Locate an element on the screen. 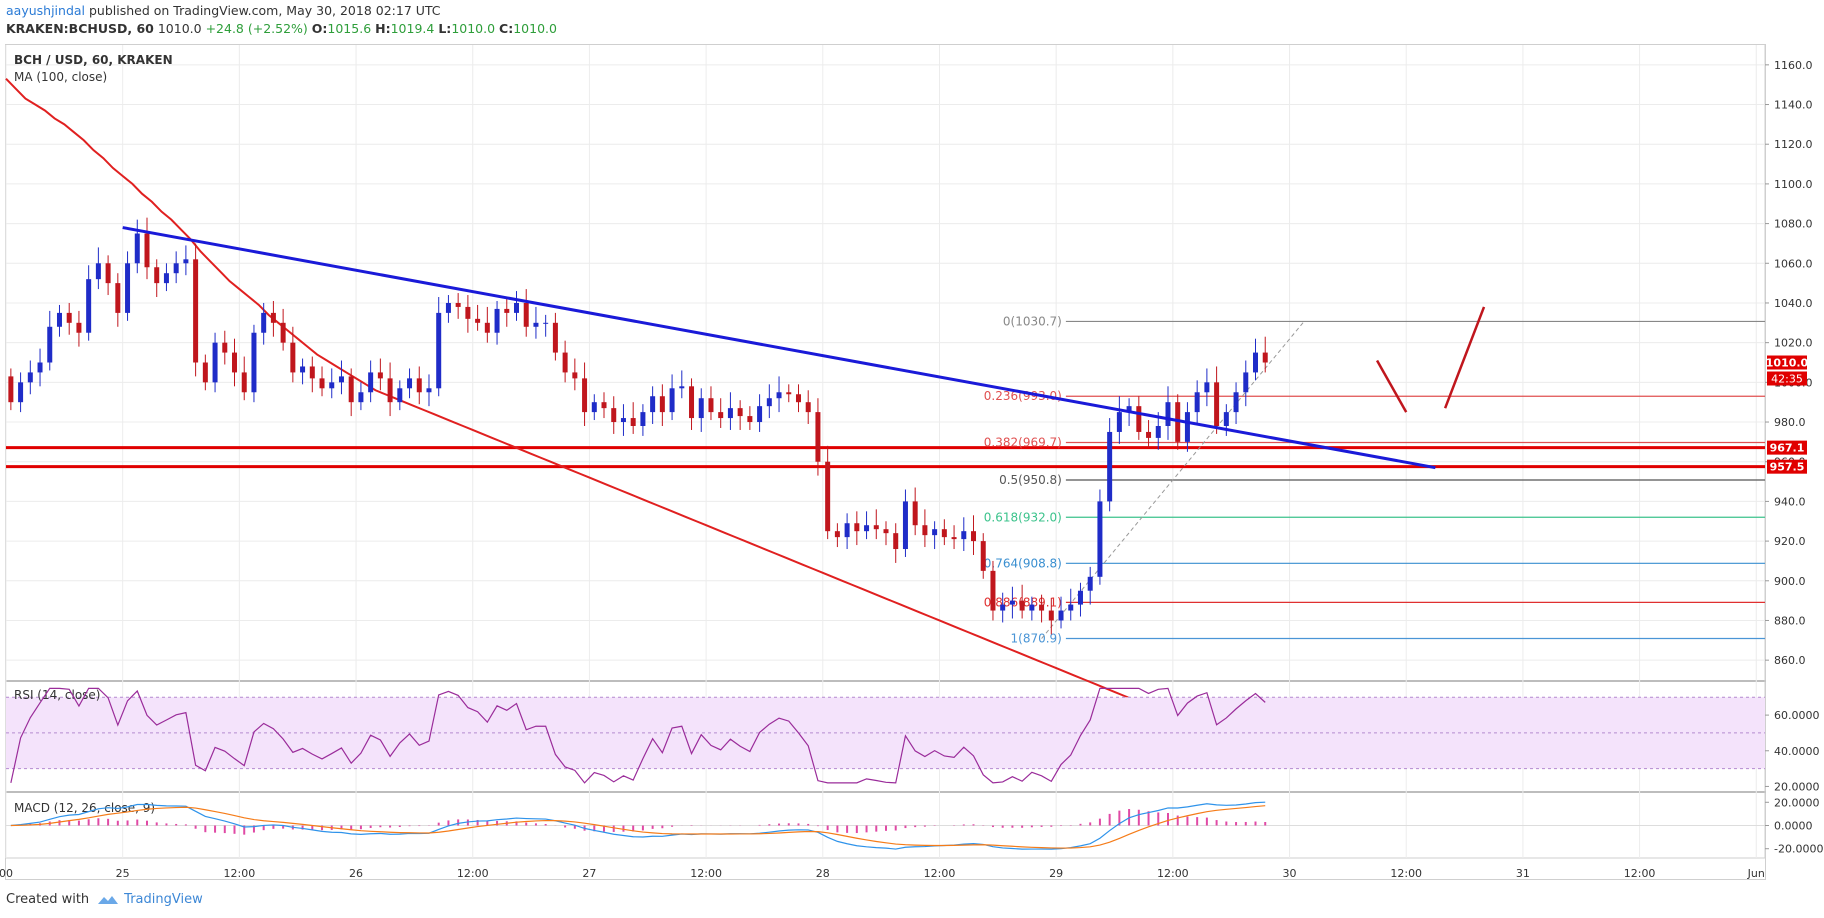  fib-level-label: 0.764(908.8) is located at coordinates (1023, 563).